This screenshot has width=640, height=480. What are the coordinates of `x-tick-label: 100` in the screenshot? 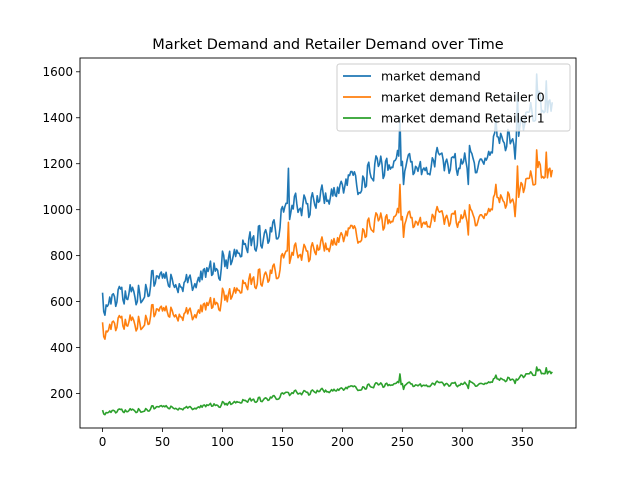 It's located at (222, 442).